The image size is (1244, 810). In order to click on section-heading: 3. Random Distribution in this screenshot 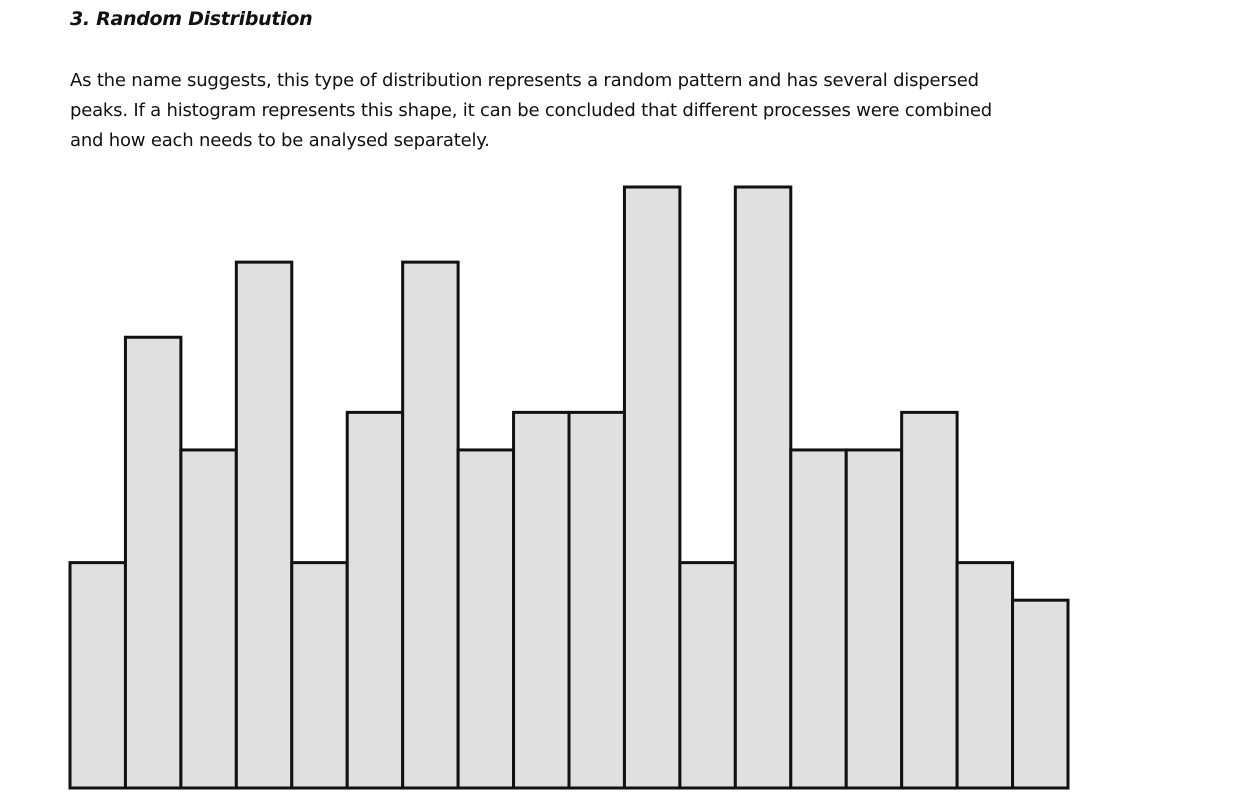, I will do `click(191, 19)`.